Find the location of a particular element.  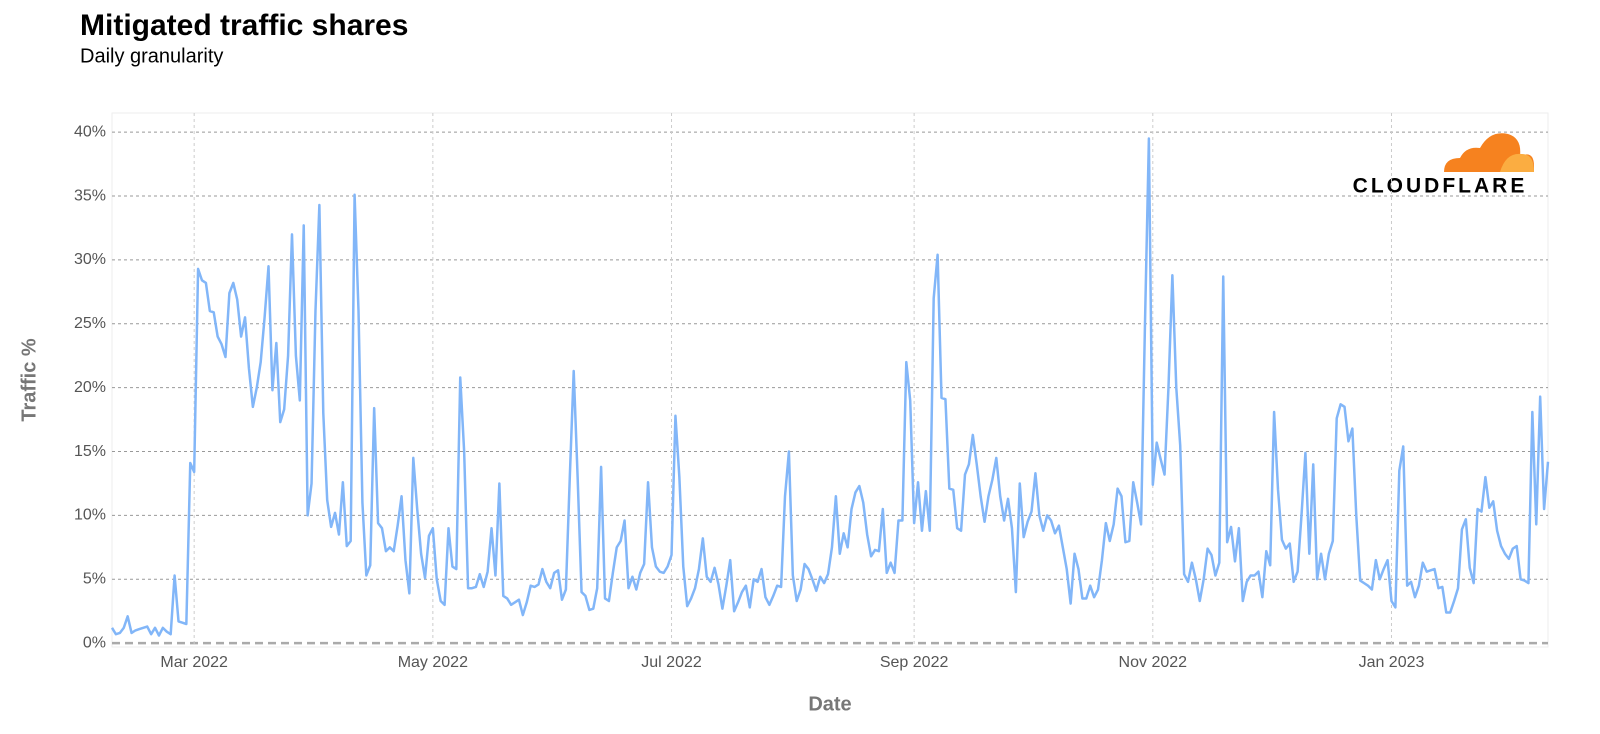

y-tick-label: 10% is located at coordinates (90, 515).